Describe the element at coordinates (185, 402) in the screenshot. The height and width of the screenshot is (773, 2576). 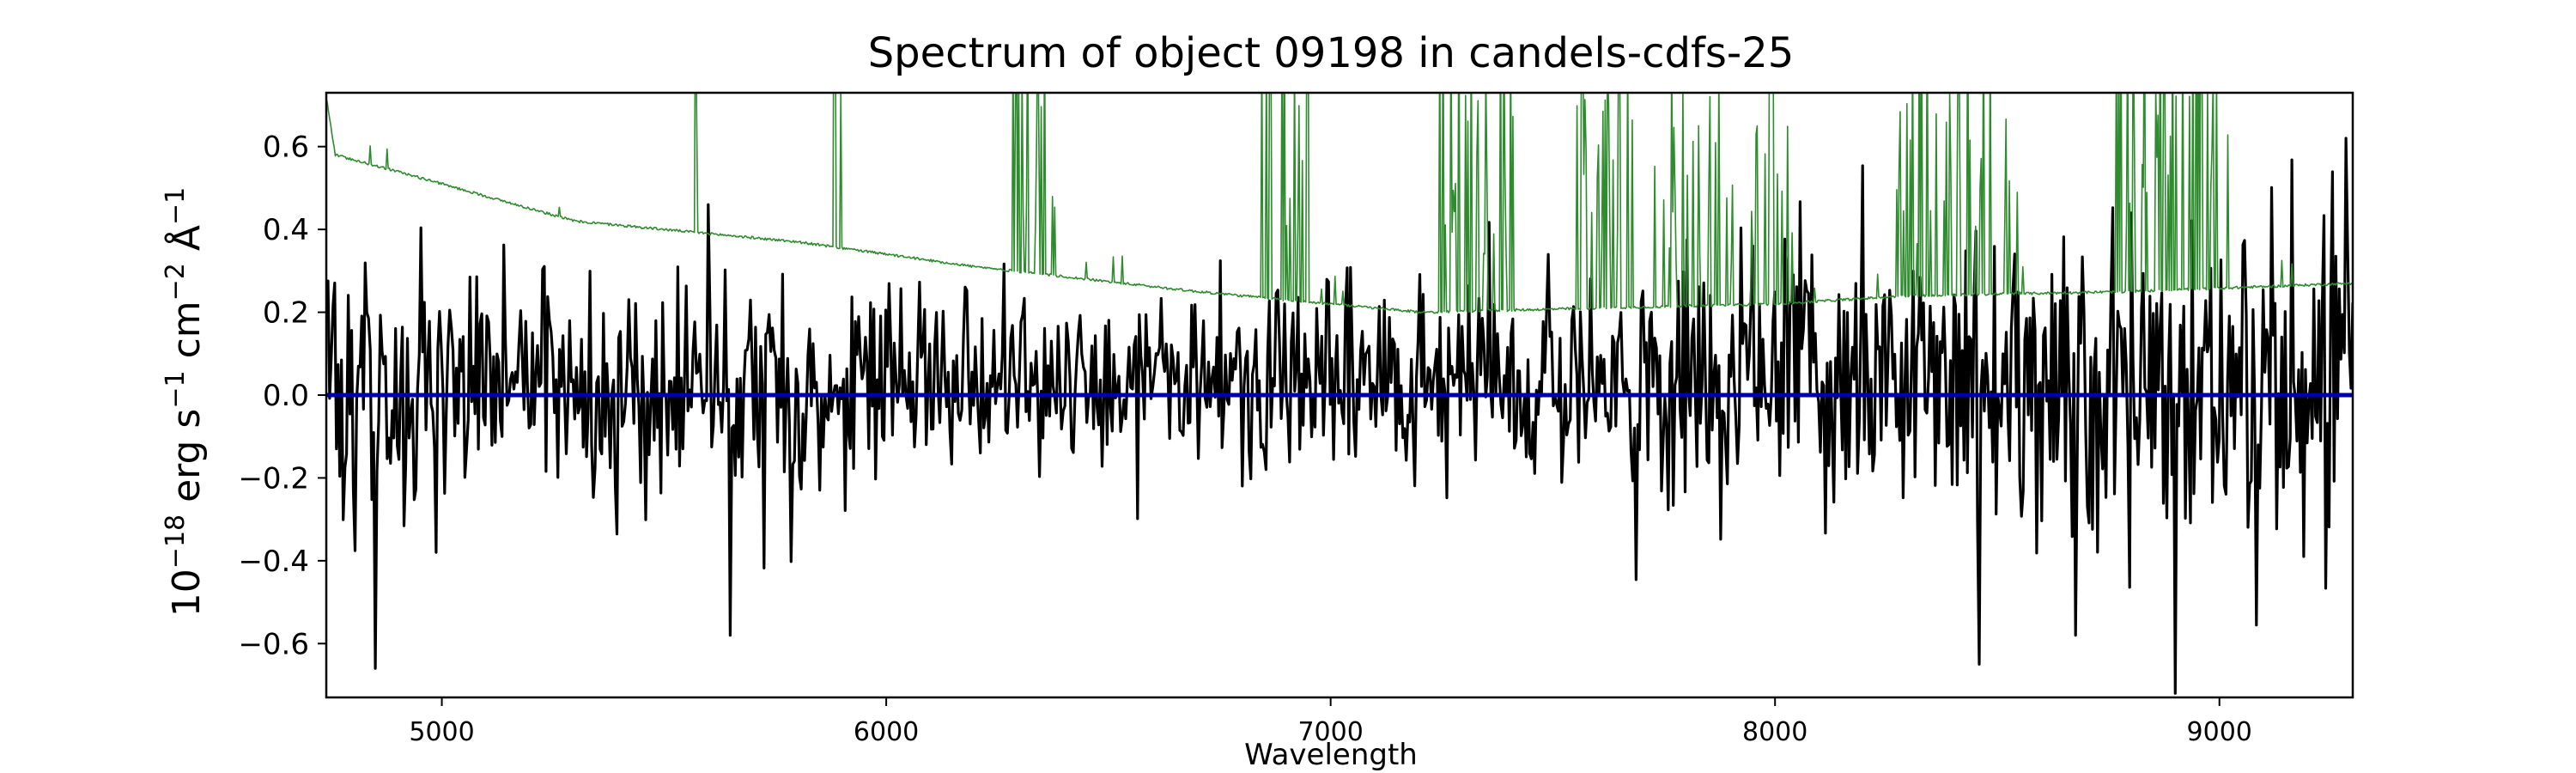
I see `y-axis-label: 10−18 erg s−1 cm−2 Å−1` at that location.